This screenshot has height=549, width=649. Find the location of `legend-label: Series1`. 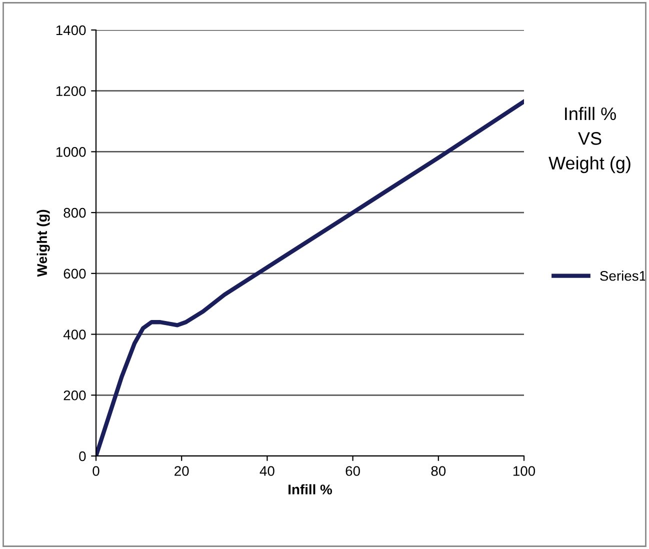

legend-label: Series1 is located at coordinates (623, 275).